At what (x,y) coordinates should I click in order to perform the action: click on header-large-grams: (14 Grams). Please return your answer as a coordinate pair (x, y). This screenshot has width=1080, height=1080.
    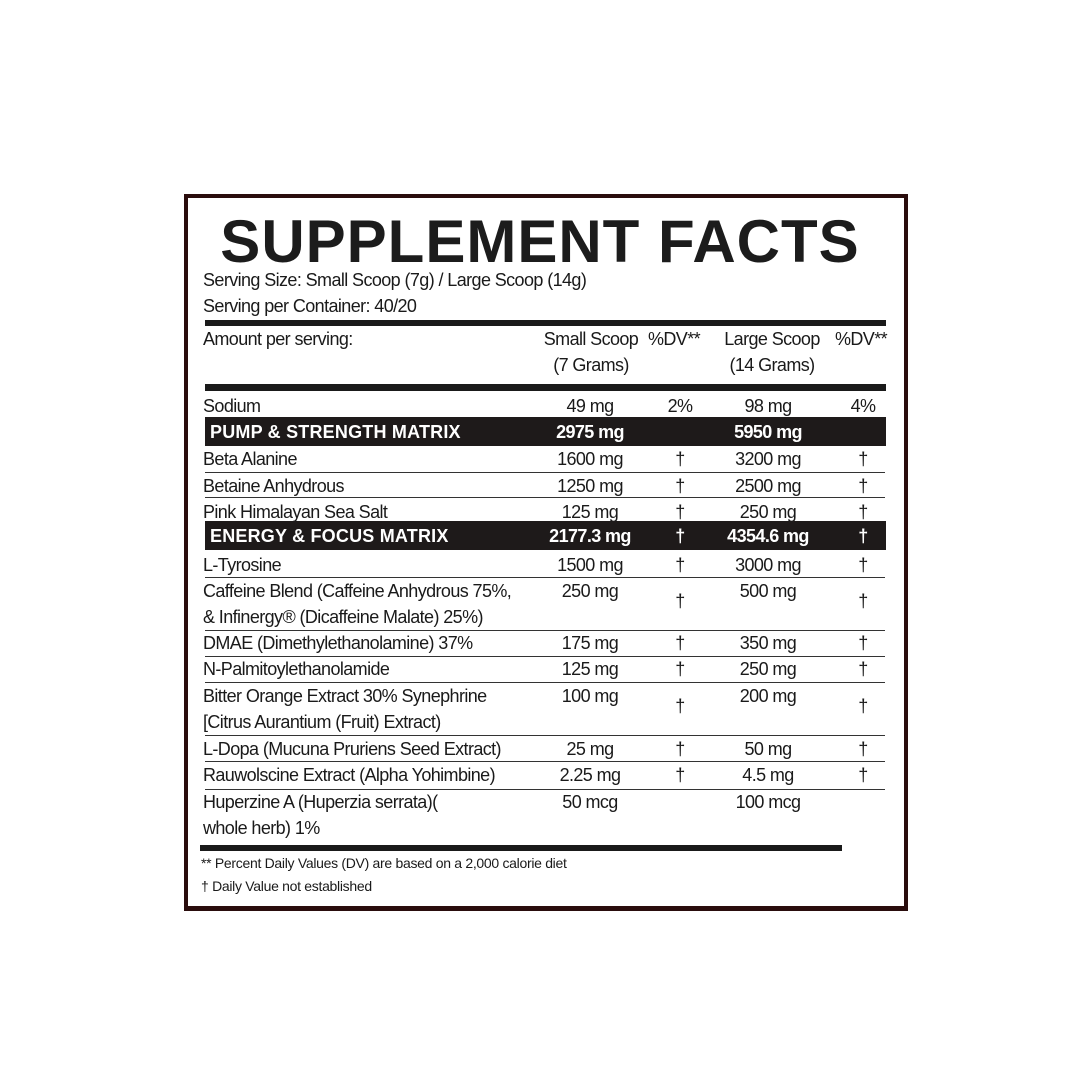
    Looking at the image, I should click on (772, 365).